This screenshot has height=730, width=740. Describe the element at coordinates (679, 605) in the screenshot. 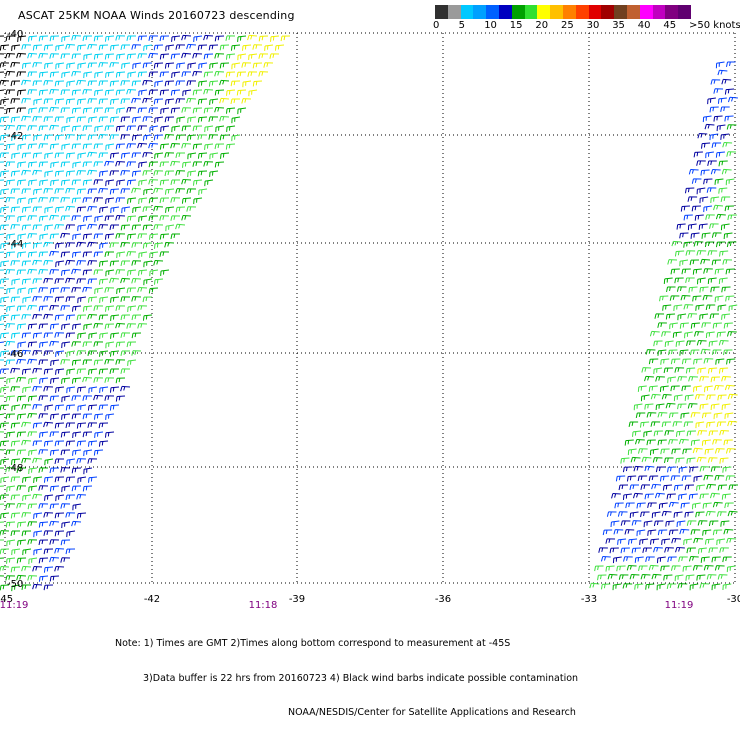

I see `swath-time-label: 11:19` at that location.